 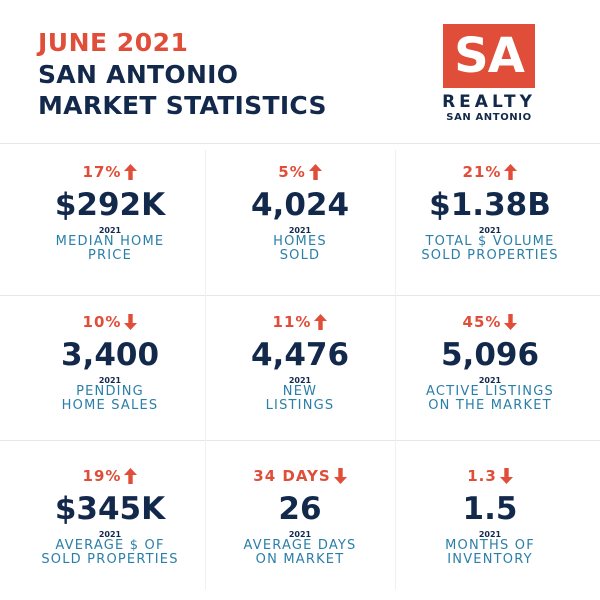 What do you see at coordinates (490, 405) in the screenshot?
I see `stat-label: ON THE MARKET` at bounding box center [490, 405].